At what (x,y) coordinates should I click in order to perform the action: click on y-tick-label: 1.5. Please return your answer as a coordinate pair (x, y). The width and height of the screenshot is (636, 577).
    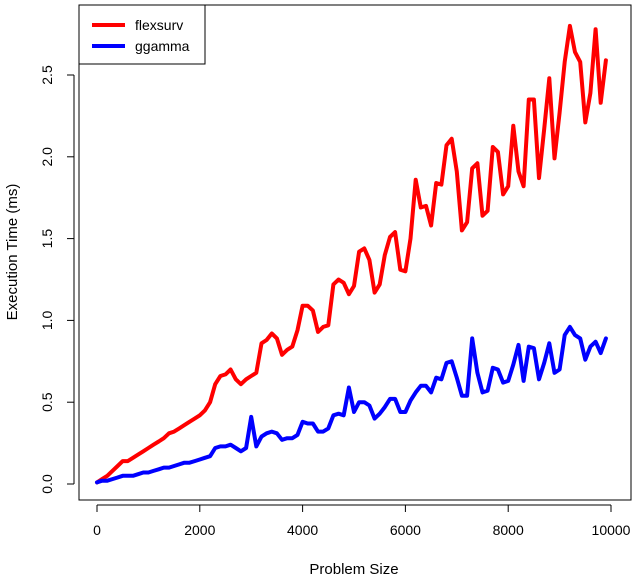
    Looking at the image, I should click on (47, 239).